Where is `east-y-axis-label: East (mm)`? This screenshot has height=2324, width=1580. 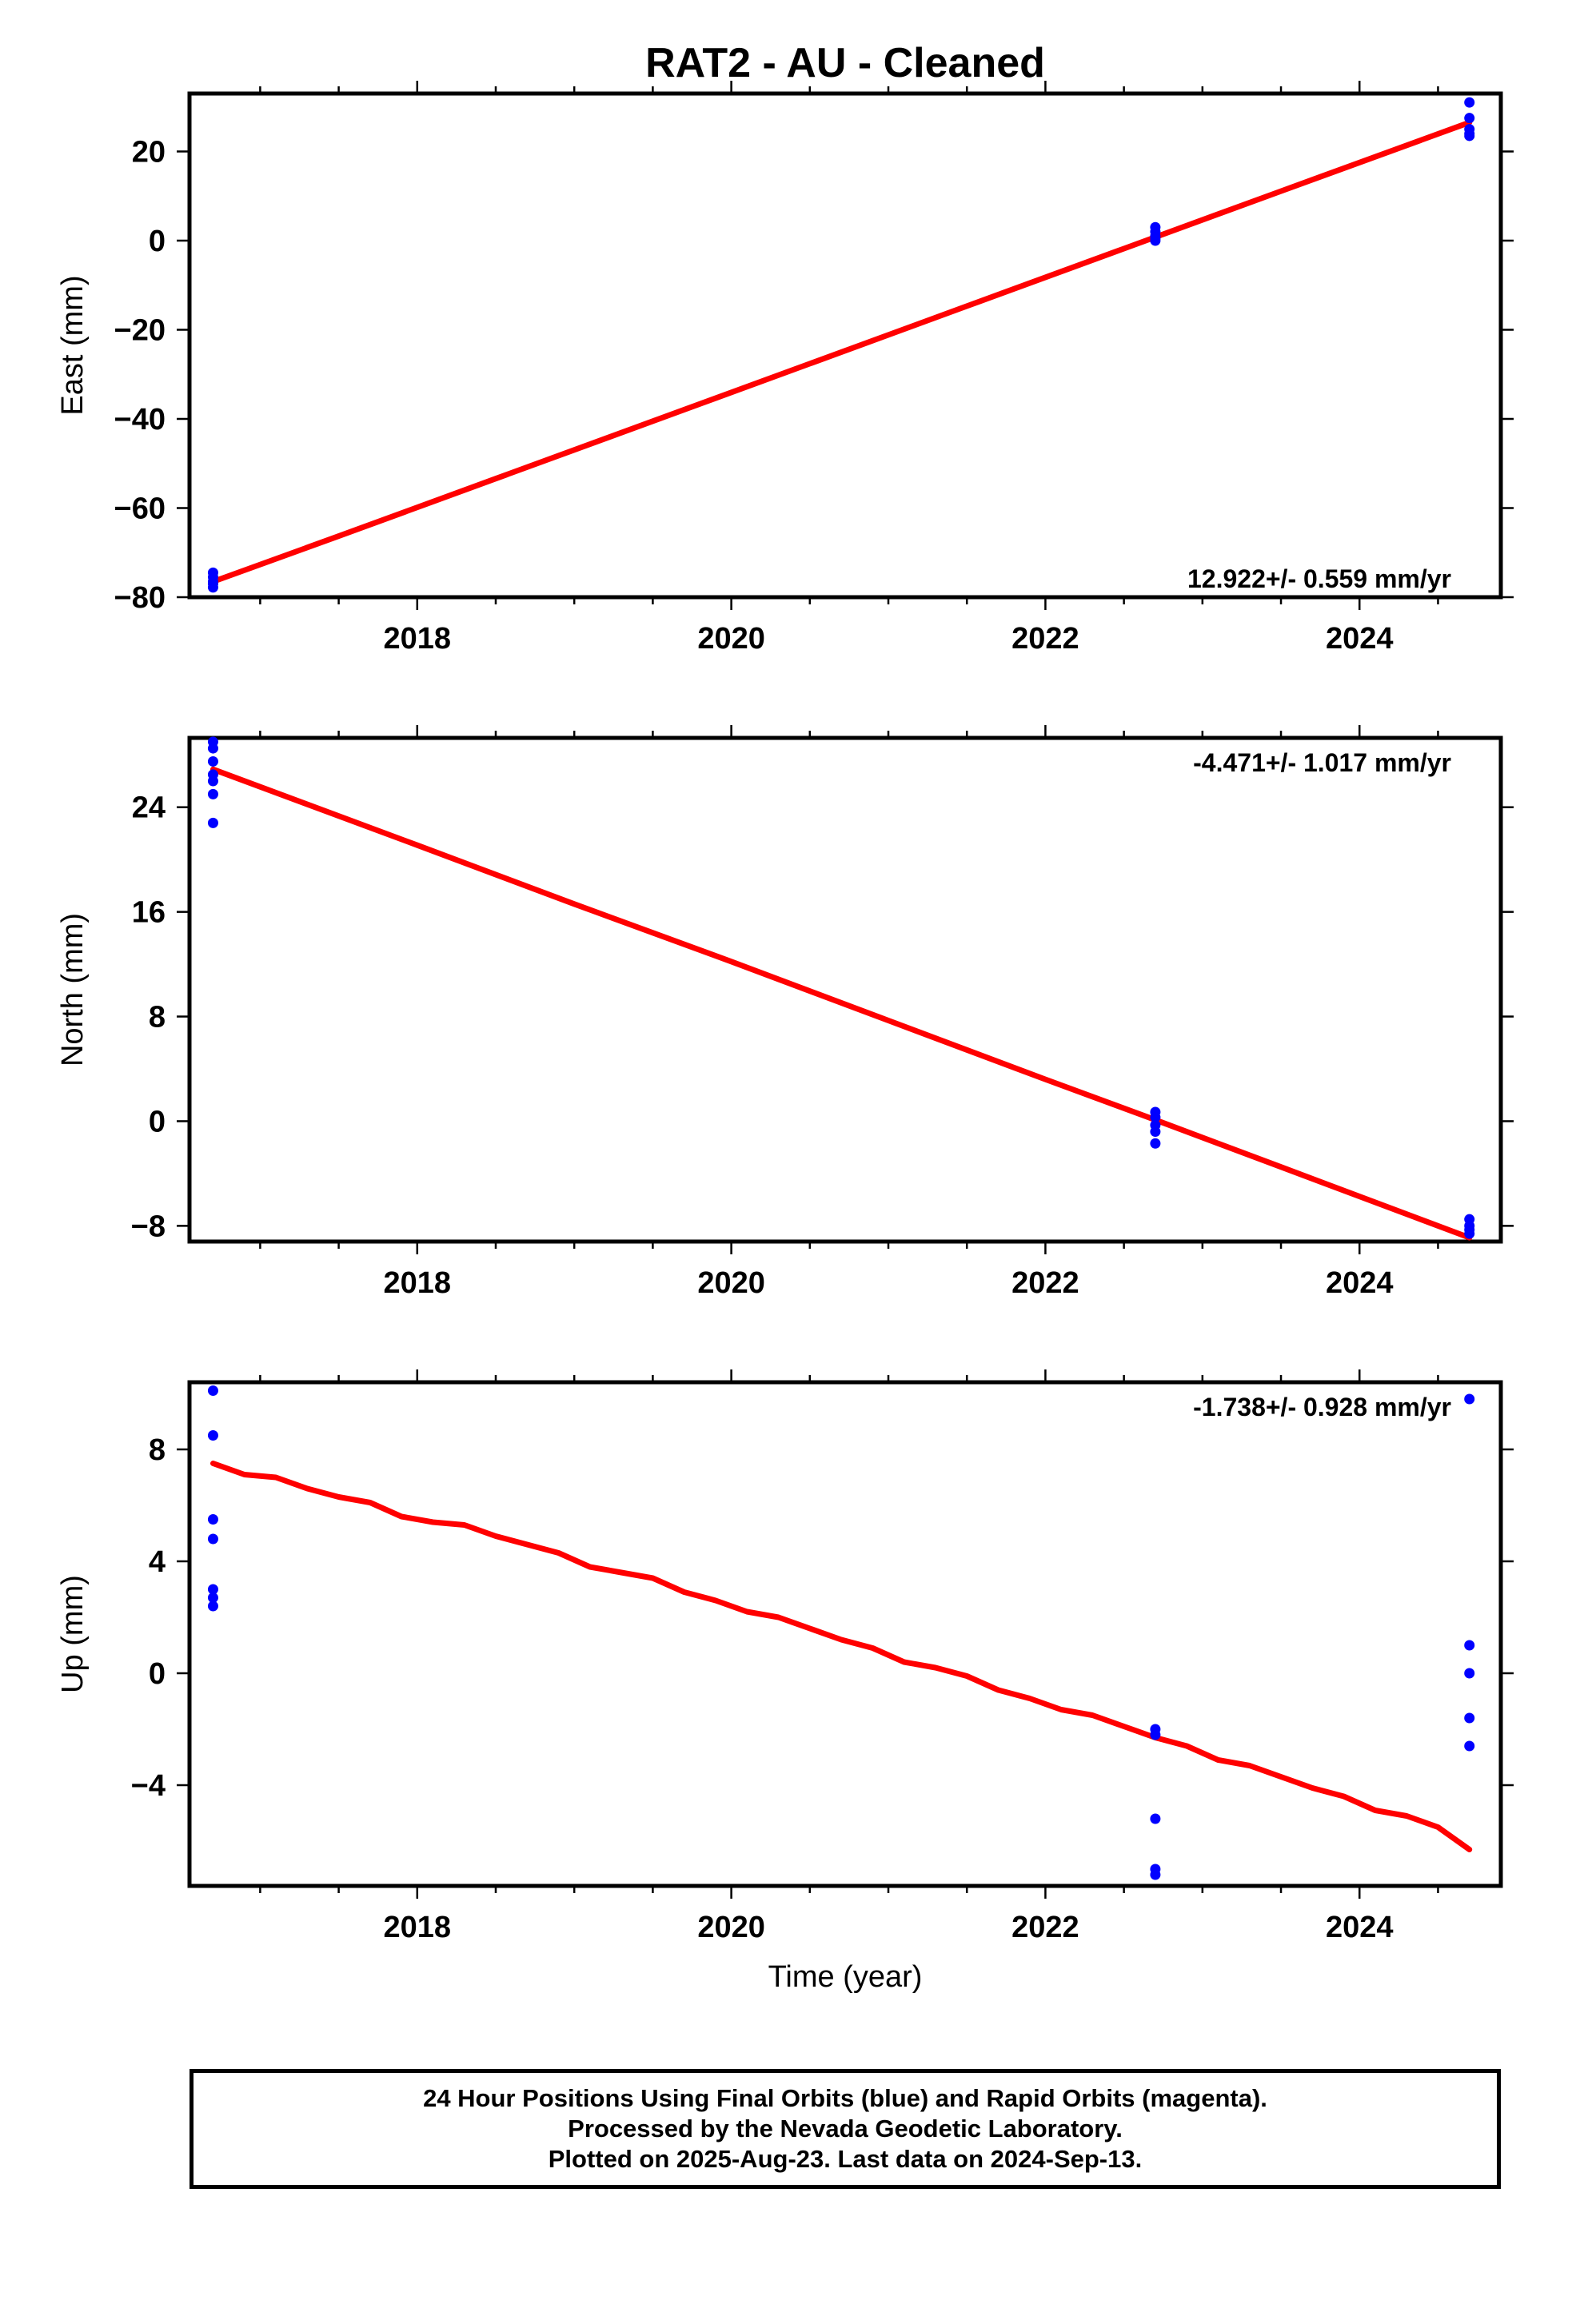
east-y-axis-label: East (mm) is located at coordinates (73, 345).